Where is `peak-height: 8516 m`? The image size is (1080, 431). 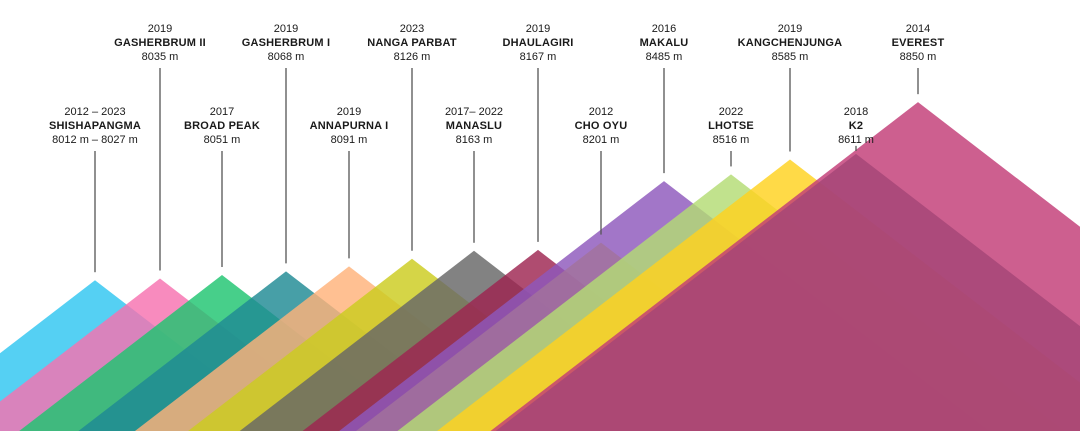 peak-height: 8516 m is located at coordinates (731, 140).